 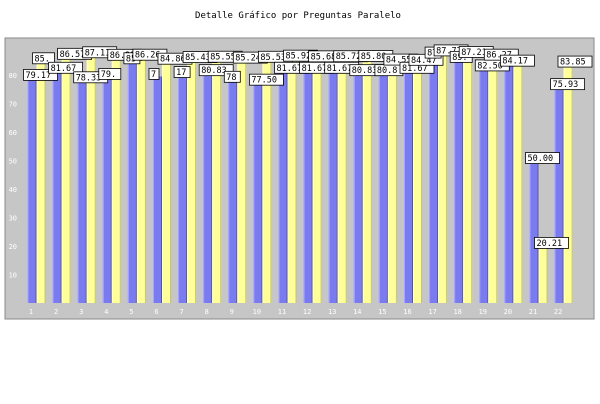 What do you see at coordinates (399, 61) in the screenshot?
I see `data-label-s2-15: 84.55` at bounding box center [399, 61].